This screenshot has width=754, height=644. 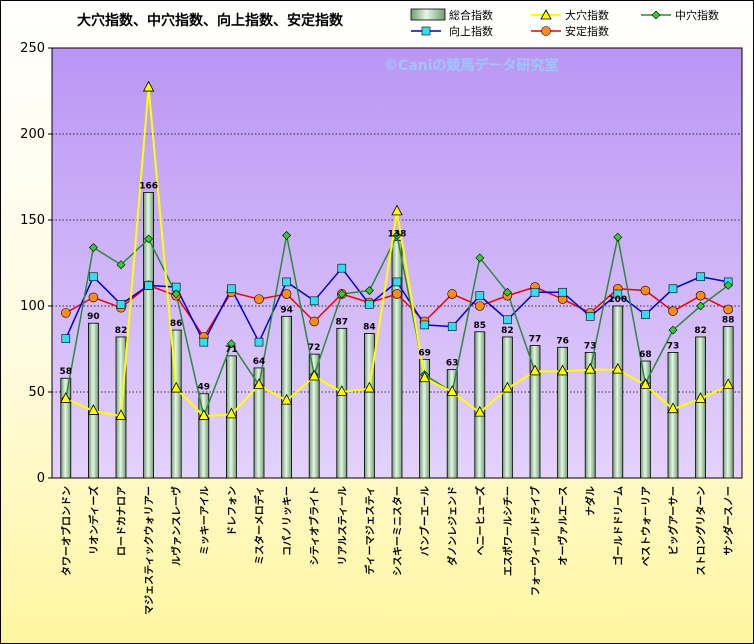 I want to click on y-tick-label: 200, so click(x=32, y=134).